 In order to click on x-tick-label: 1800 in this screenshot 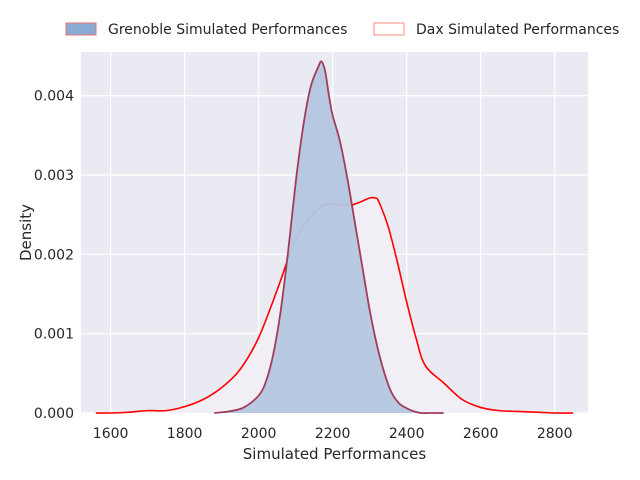, I will do `click(185, 434)`.